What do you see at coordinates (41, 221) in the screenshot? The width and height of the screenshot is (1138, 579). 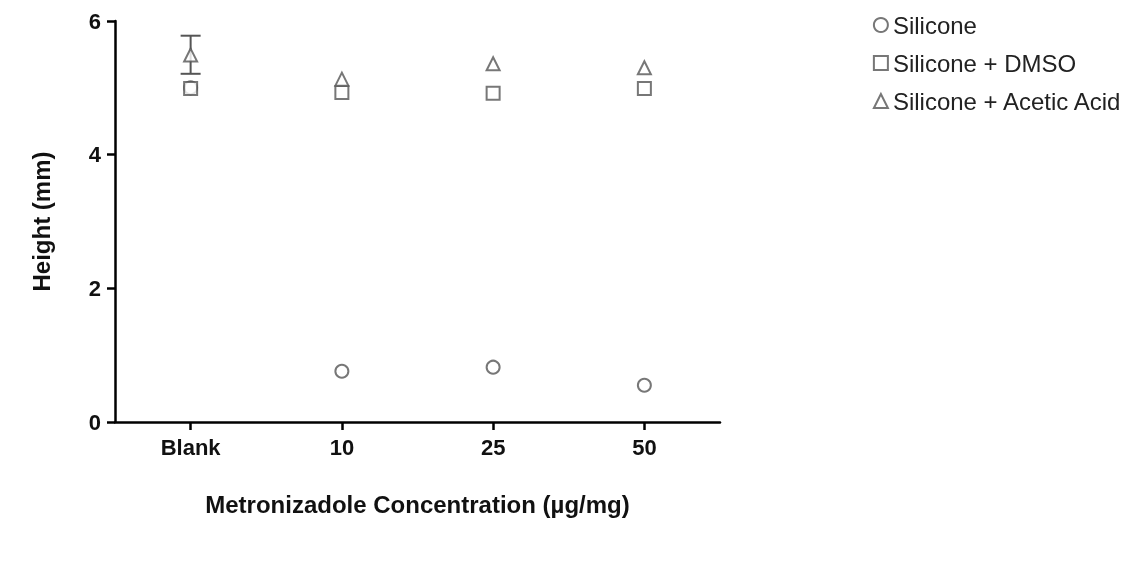 I see `y-axis-title: Height (mm)` at bounding box center [41, 221].